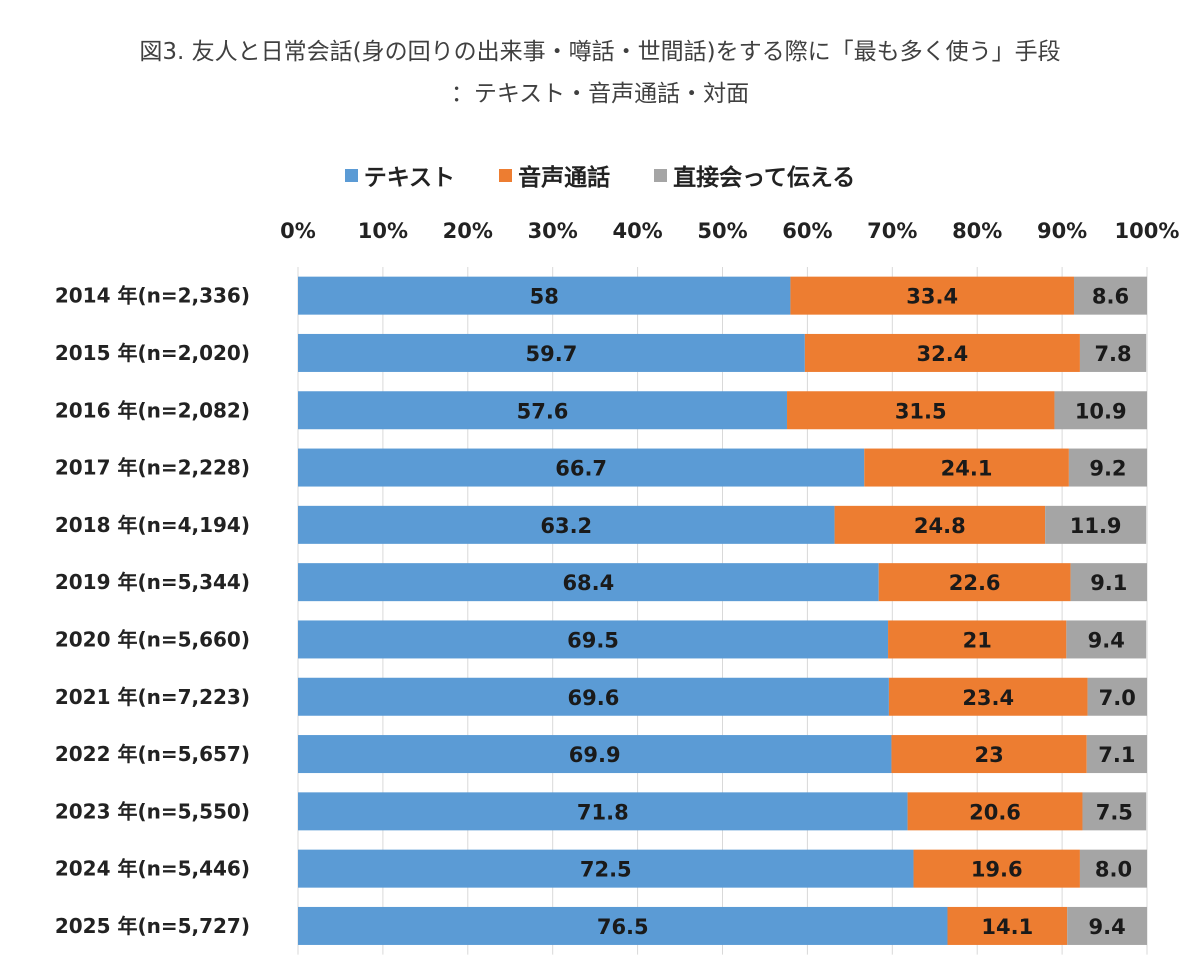 This screenshot has height=972, width=1200. Describe the element at coordinates (764, 178) in the screenshot. I see `legend-label-in-person: 直接会って伝える` at that location.